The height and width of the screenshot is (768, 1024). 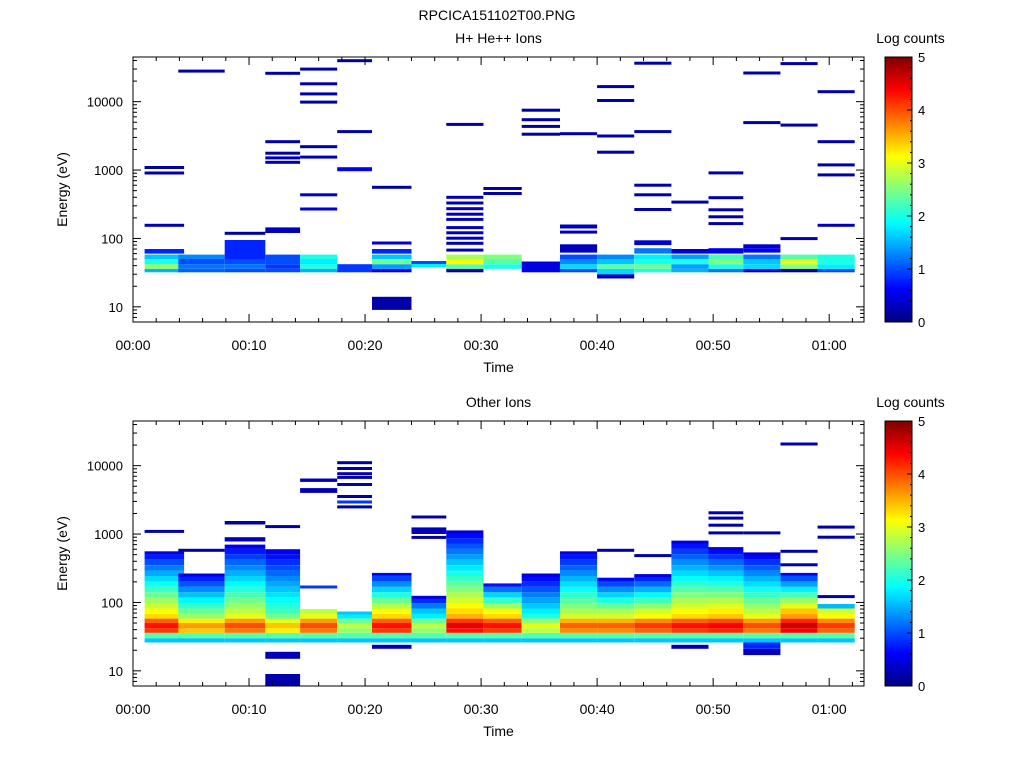 What do you see at coordinates (116, 307) in the screenshot?
I see `y-tick-label: 10` at bounding box center [116, 307].